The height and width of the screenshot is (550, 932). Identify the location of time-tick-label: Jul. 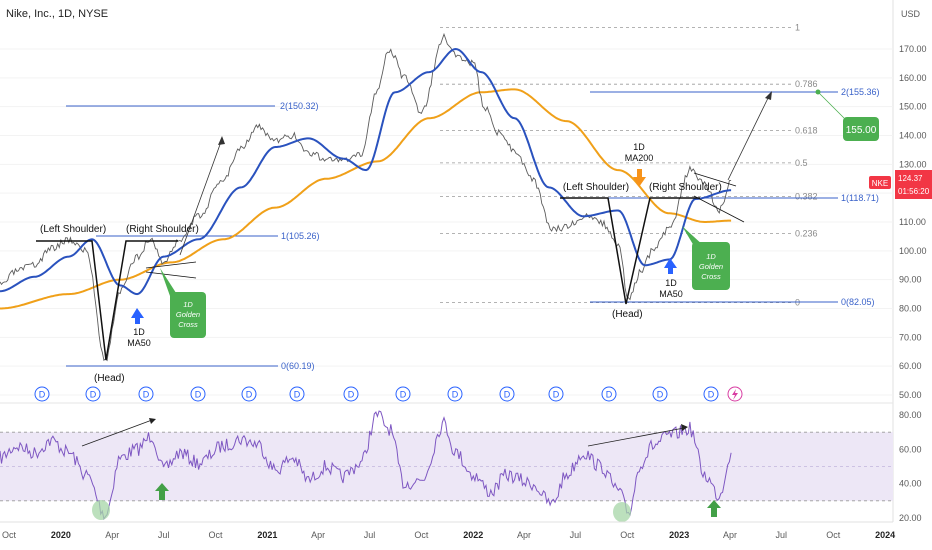
(370, 535).